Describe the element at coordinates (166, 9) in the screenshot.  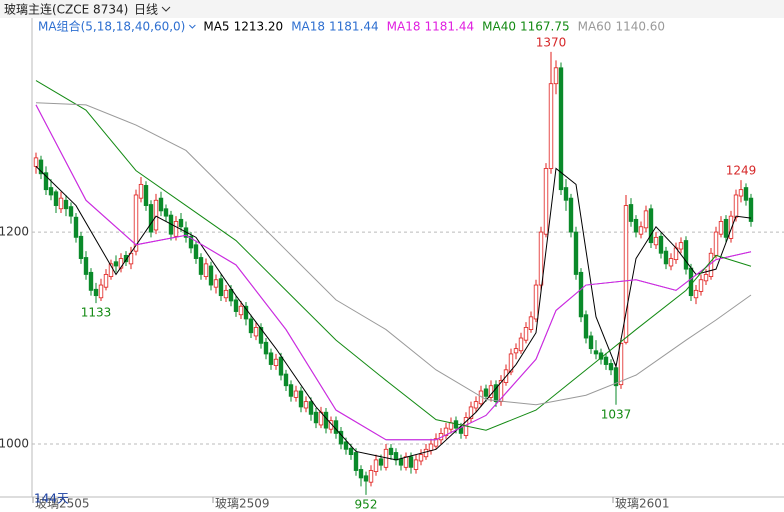
I see `period-caret` at that location.